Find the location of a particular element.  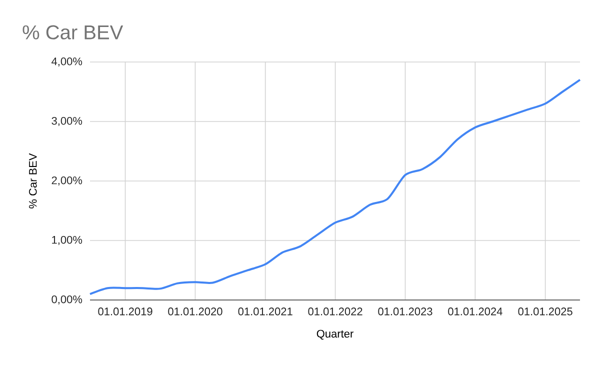

x-tick-label: 01.01.2019 is located at coordinates (125, 312).